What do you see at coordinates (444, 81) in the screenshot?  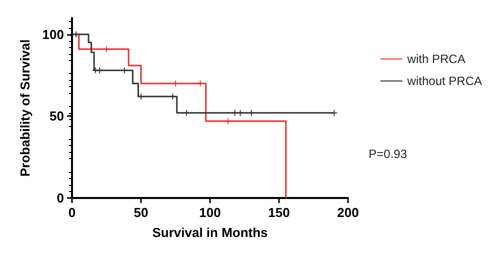 I see `legend-label: without PRCA` at bounding box center [444, 81].